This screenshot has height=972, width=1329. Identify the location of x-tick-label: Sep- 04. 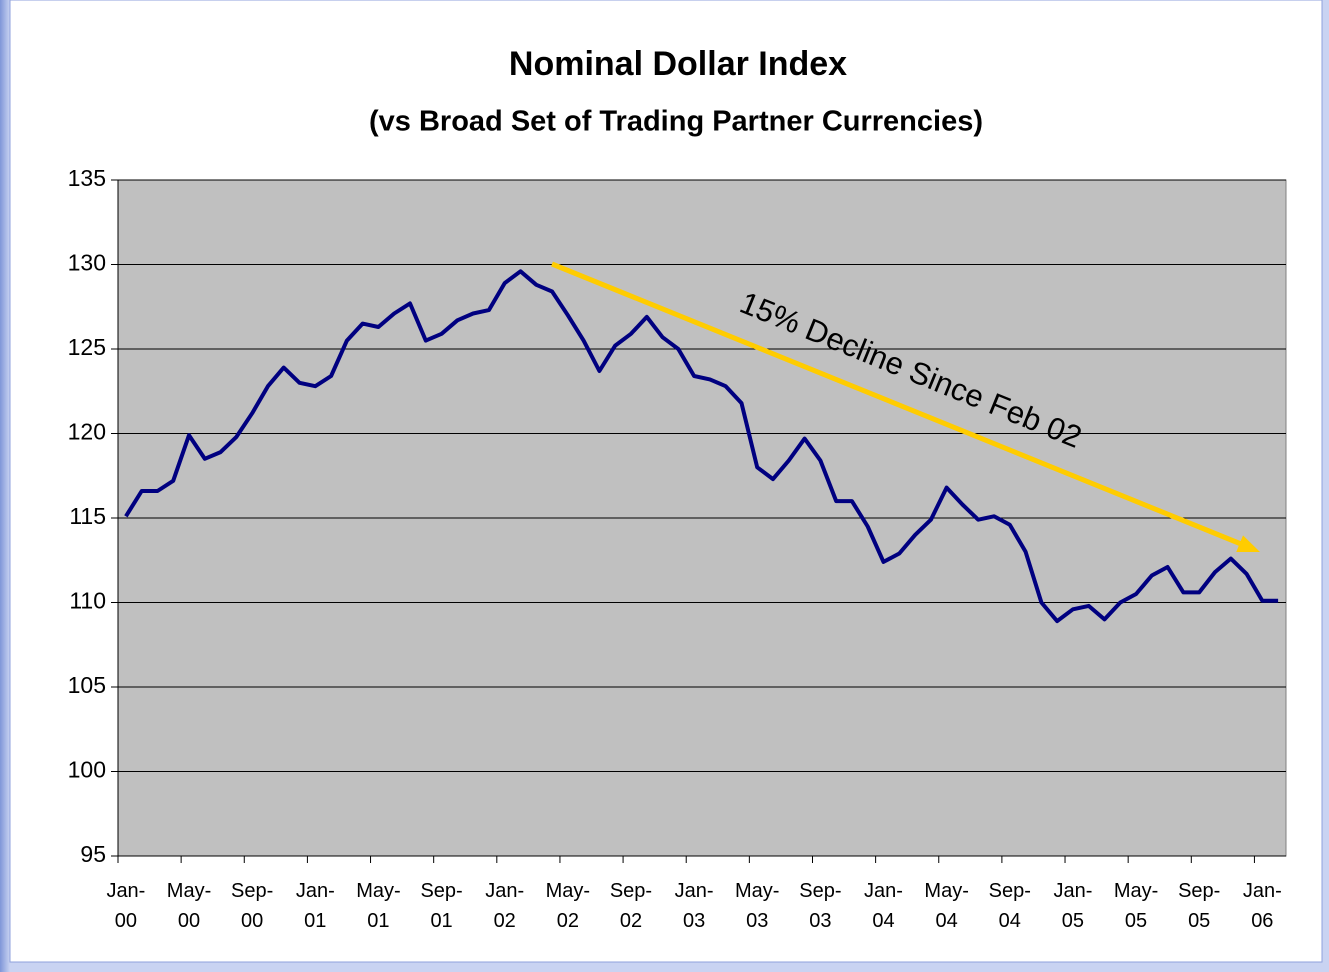
(1010, 906).